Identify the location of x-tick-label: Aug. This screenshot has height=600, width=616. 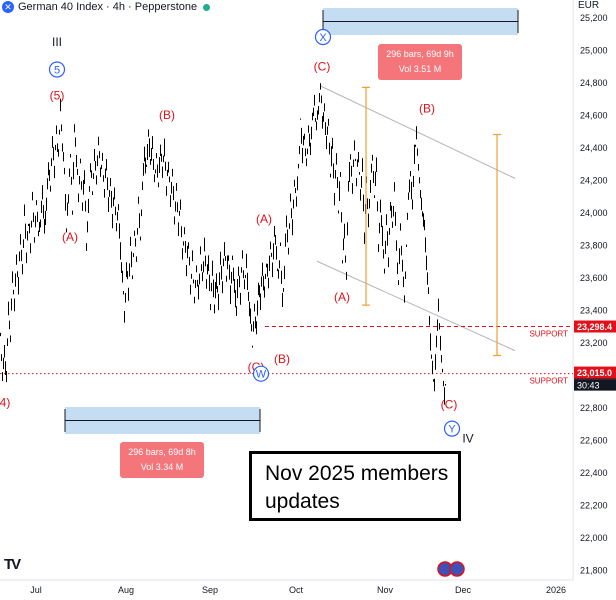
(126, 590).